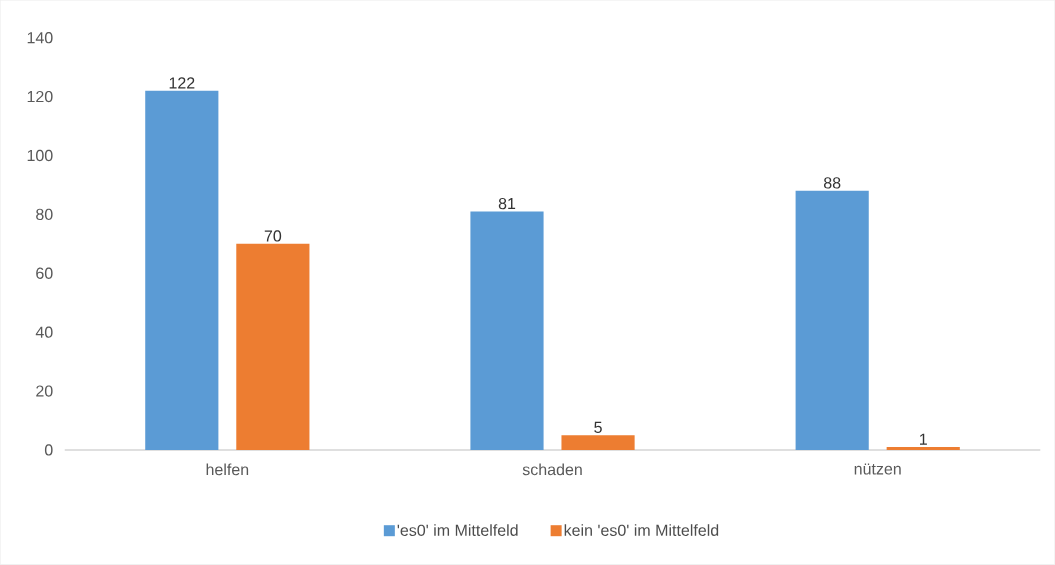  Describe the element at coordinates (44, 273) in the screenshot. I see `y-tick-label: 60` at that location.